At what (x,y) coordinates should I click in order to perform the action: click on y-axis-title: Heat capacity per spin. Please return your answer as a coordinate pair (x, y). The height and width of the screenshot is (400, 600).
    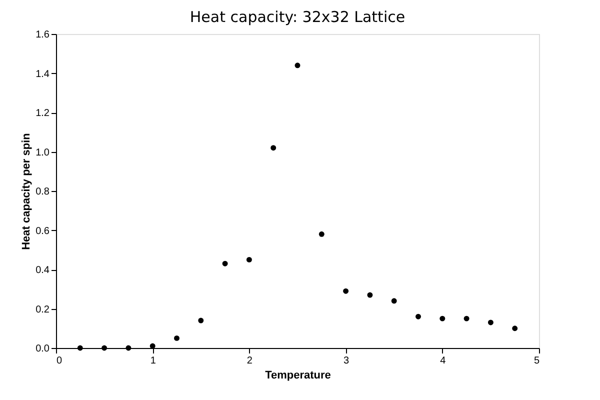
    Looking at the image, I should click on (26, 191).